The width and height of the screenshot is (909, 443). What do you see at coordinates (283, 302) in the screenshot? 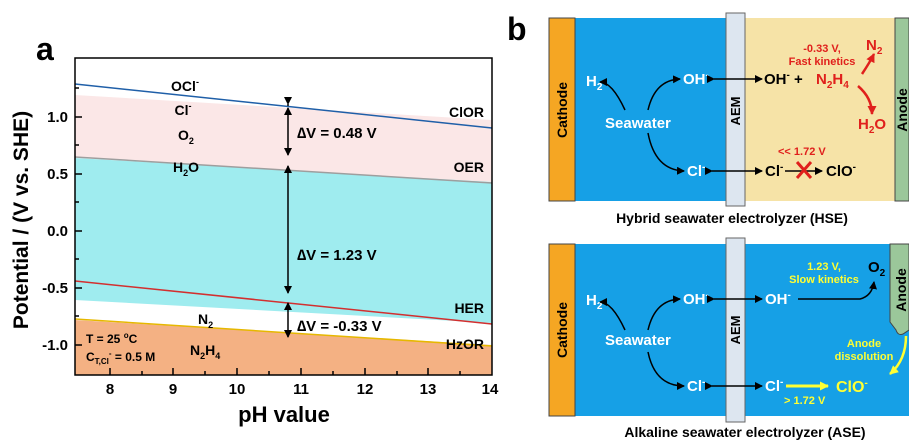
I see `her-line` at bounding box center [283, 302].